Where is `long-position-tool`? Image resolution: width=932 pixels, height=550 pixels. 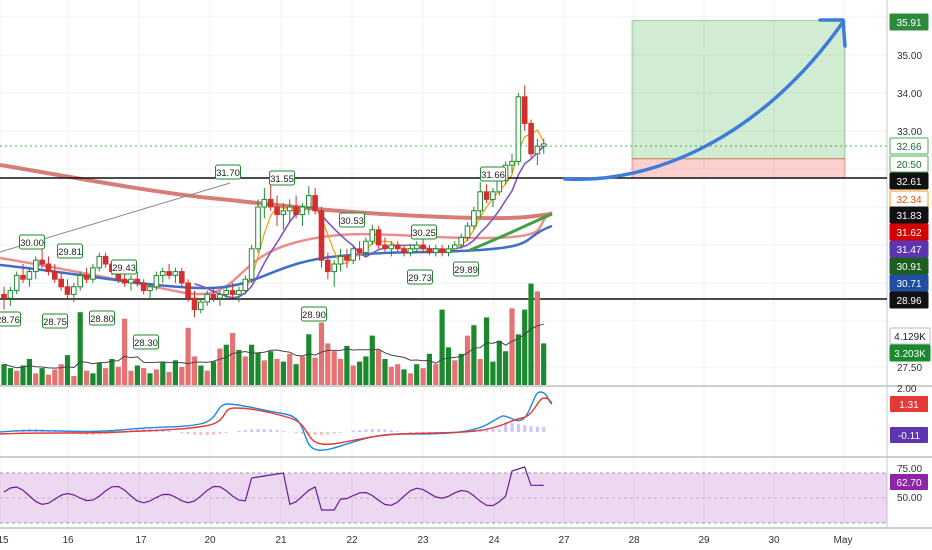
long-position-tool is located at coordinates (738, 99).